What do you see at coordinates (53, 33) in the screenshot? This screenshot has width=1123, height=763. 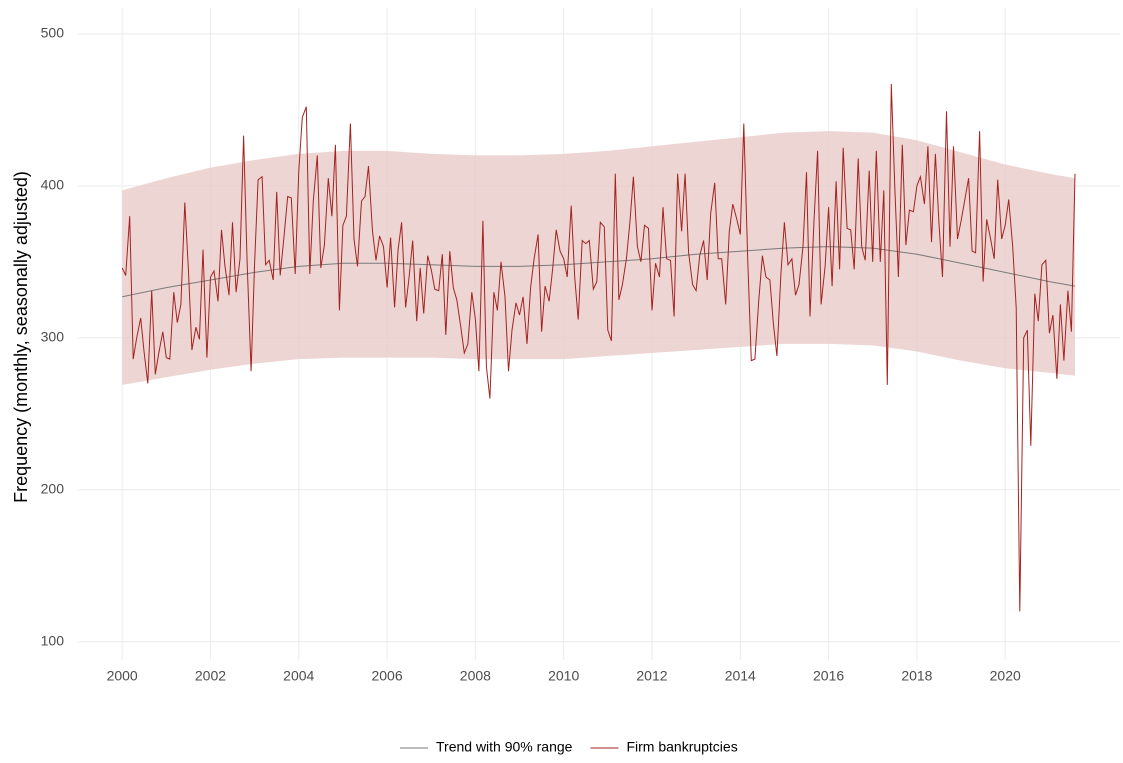 I see `y-tick-label: 500` at bounding box center [53, 33].